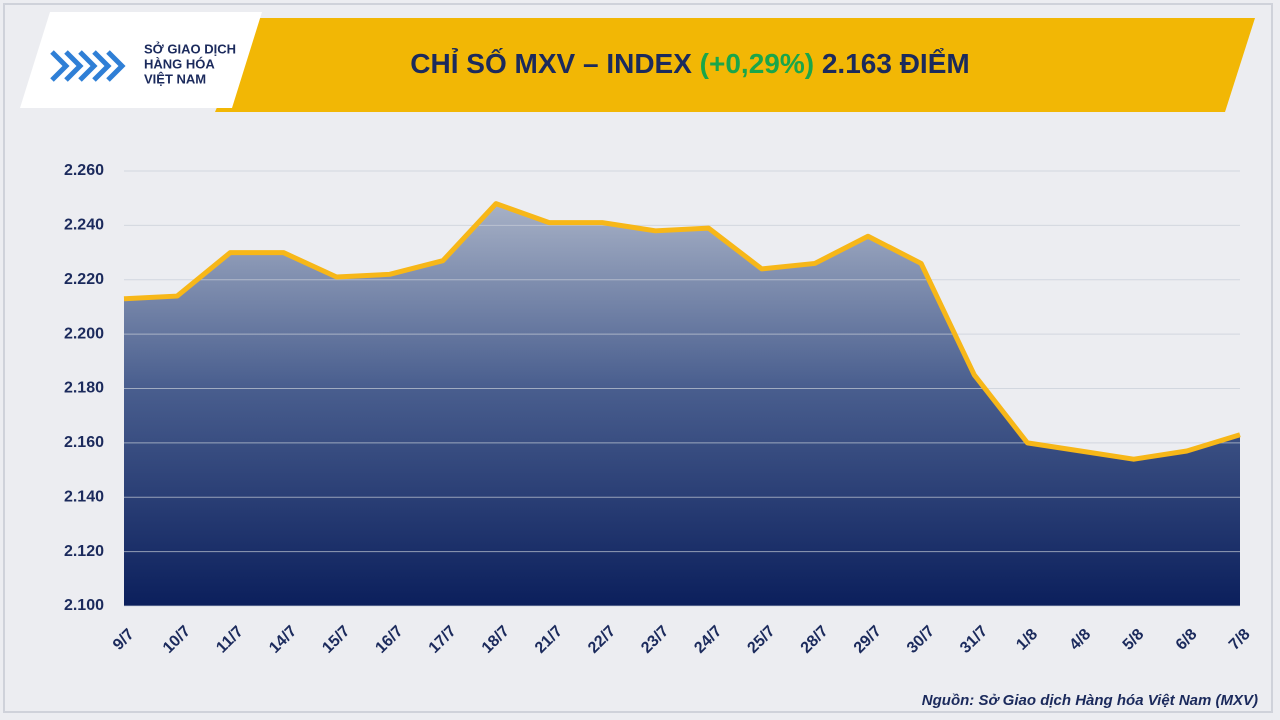 The height and width of the screenshot is (720, 1280). Describe the element at coordinates (141, 60) in the screenshot. I see `logo-panel` at that location.